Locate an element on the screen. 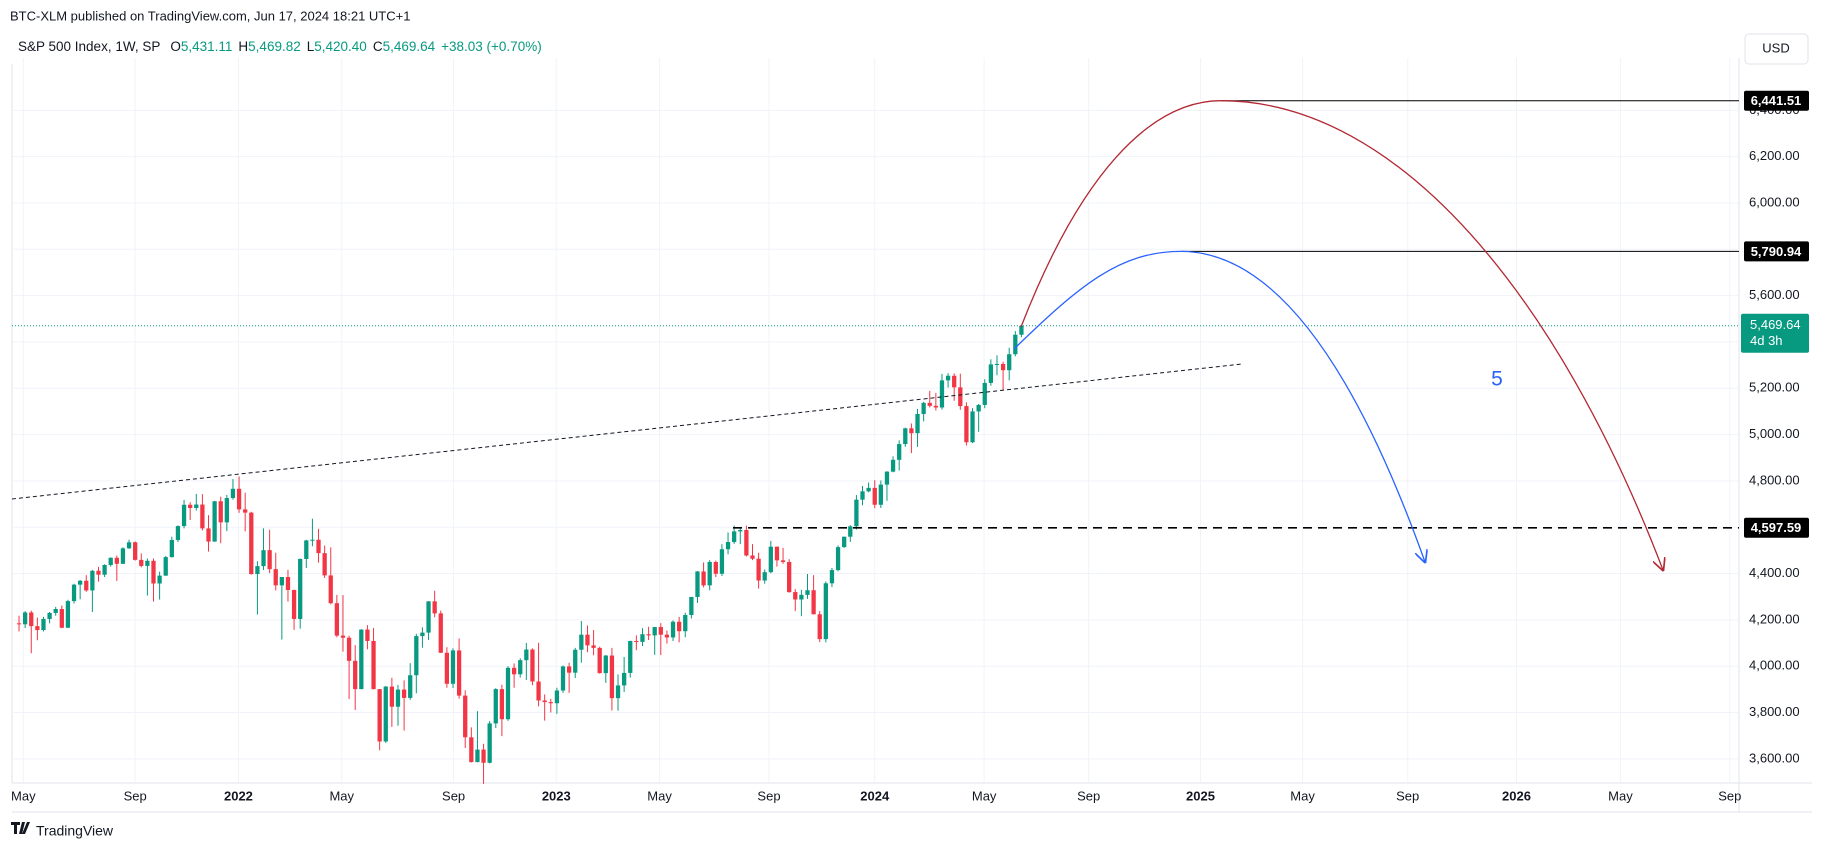 This screenshot has width=1824, height=852. ohlc-key: C is located at coordinates (378, 46).